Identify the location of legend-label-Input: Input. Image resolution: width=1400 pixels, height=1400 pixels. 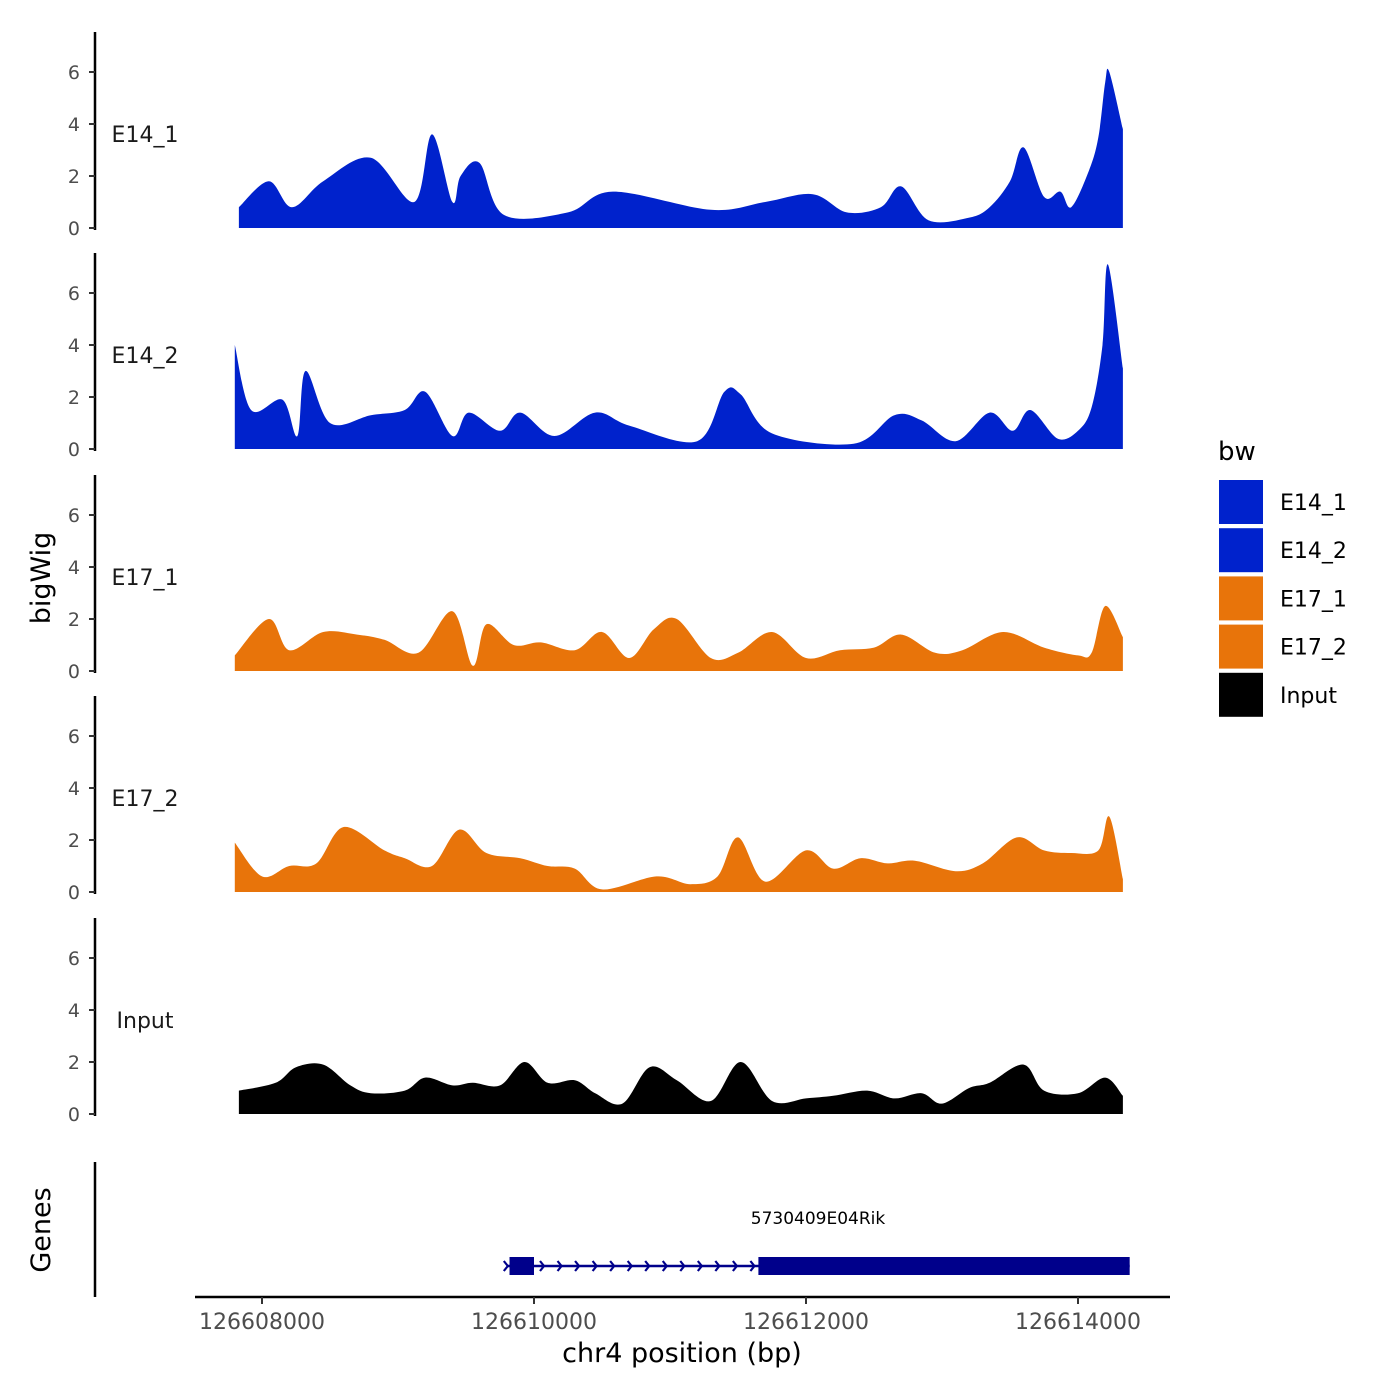
(1308, 696).